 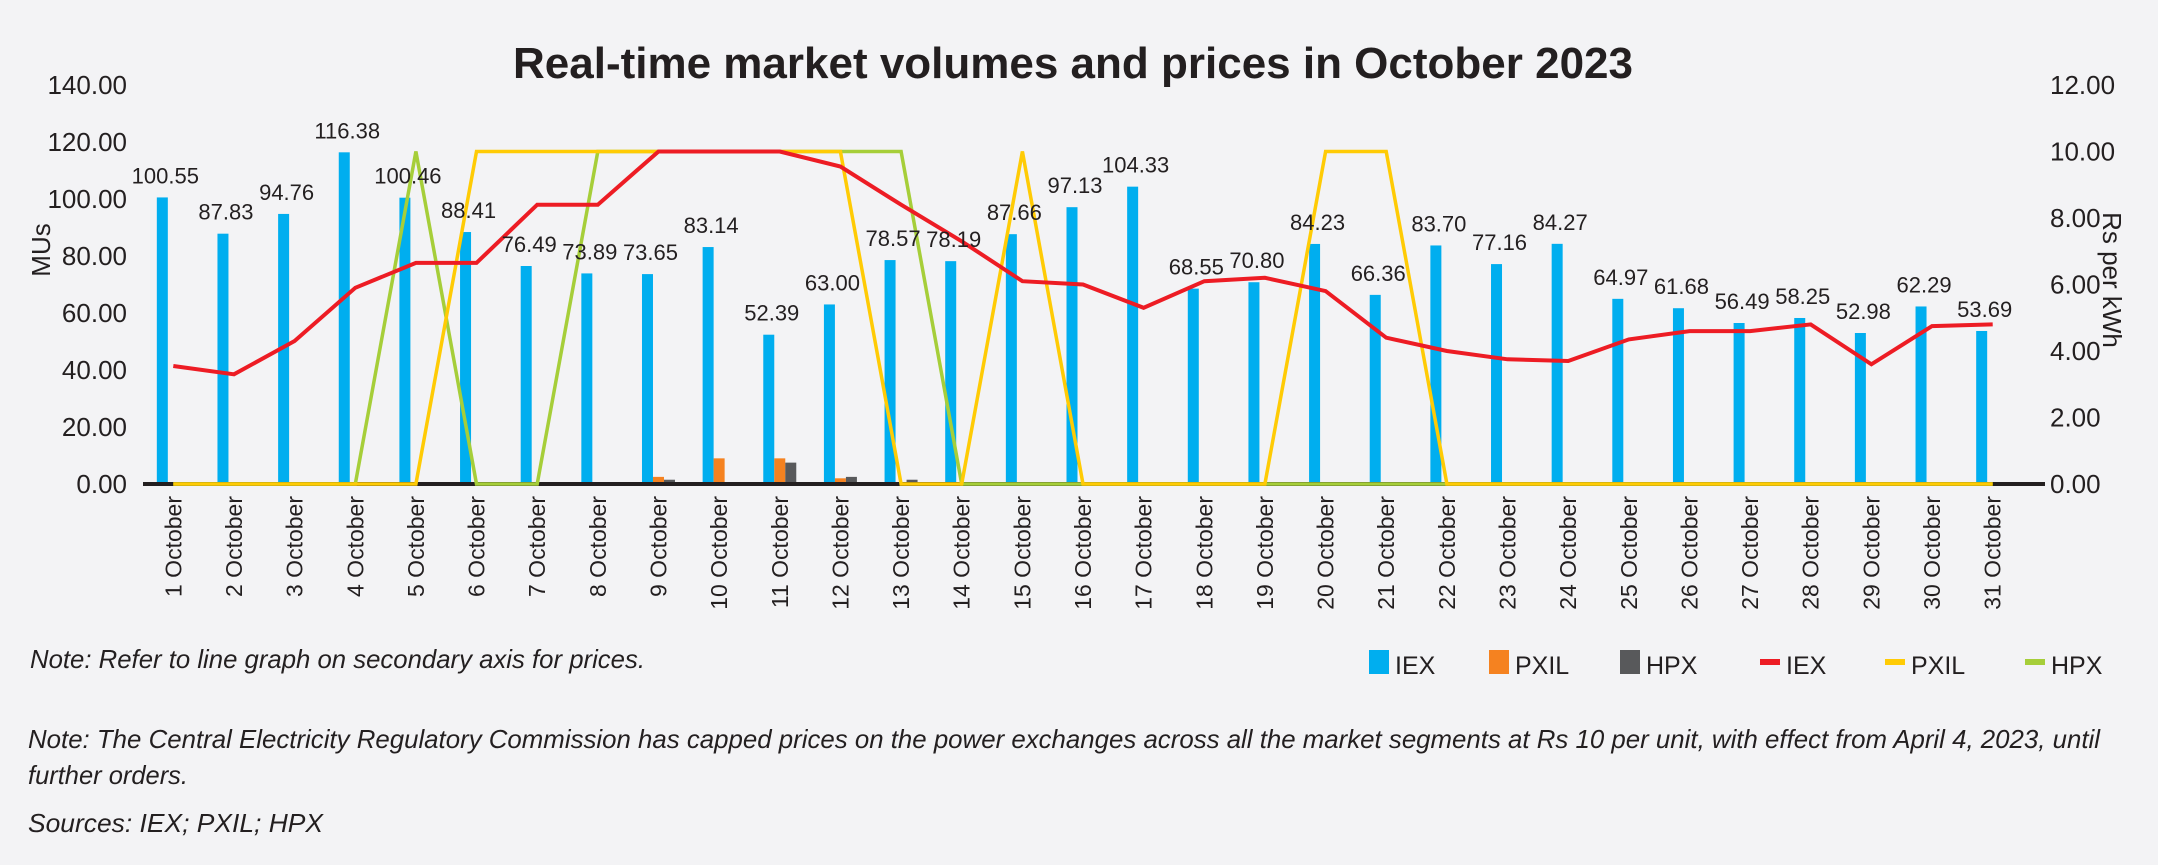 What do you see at coordinates (1256, 260) in the screenshot?
I see `data-label-iex: 70.80` at bounding box center [1256, 260].